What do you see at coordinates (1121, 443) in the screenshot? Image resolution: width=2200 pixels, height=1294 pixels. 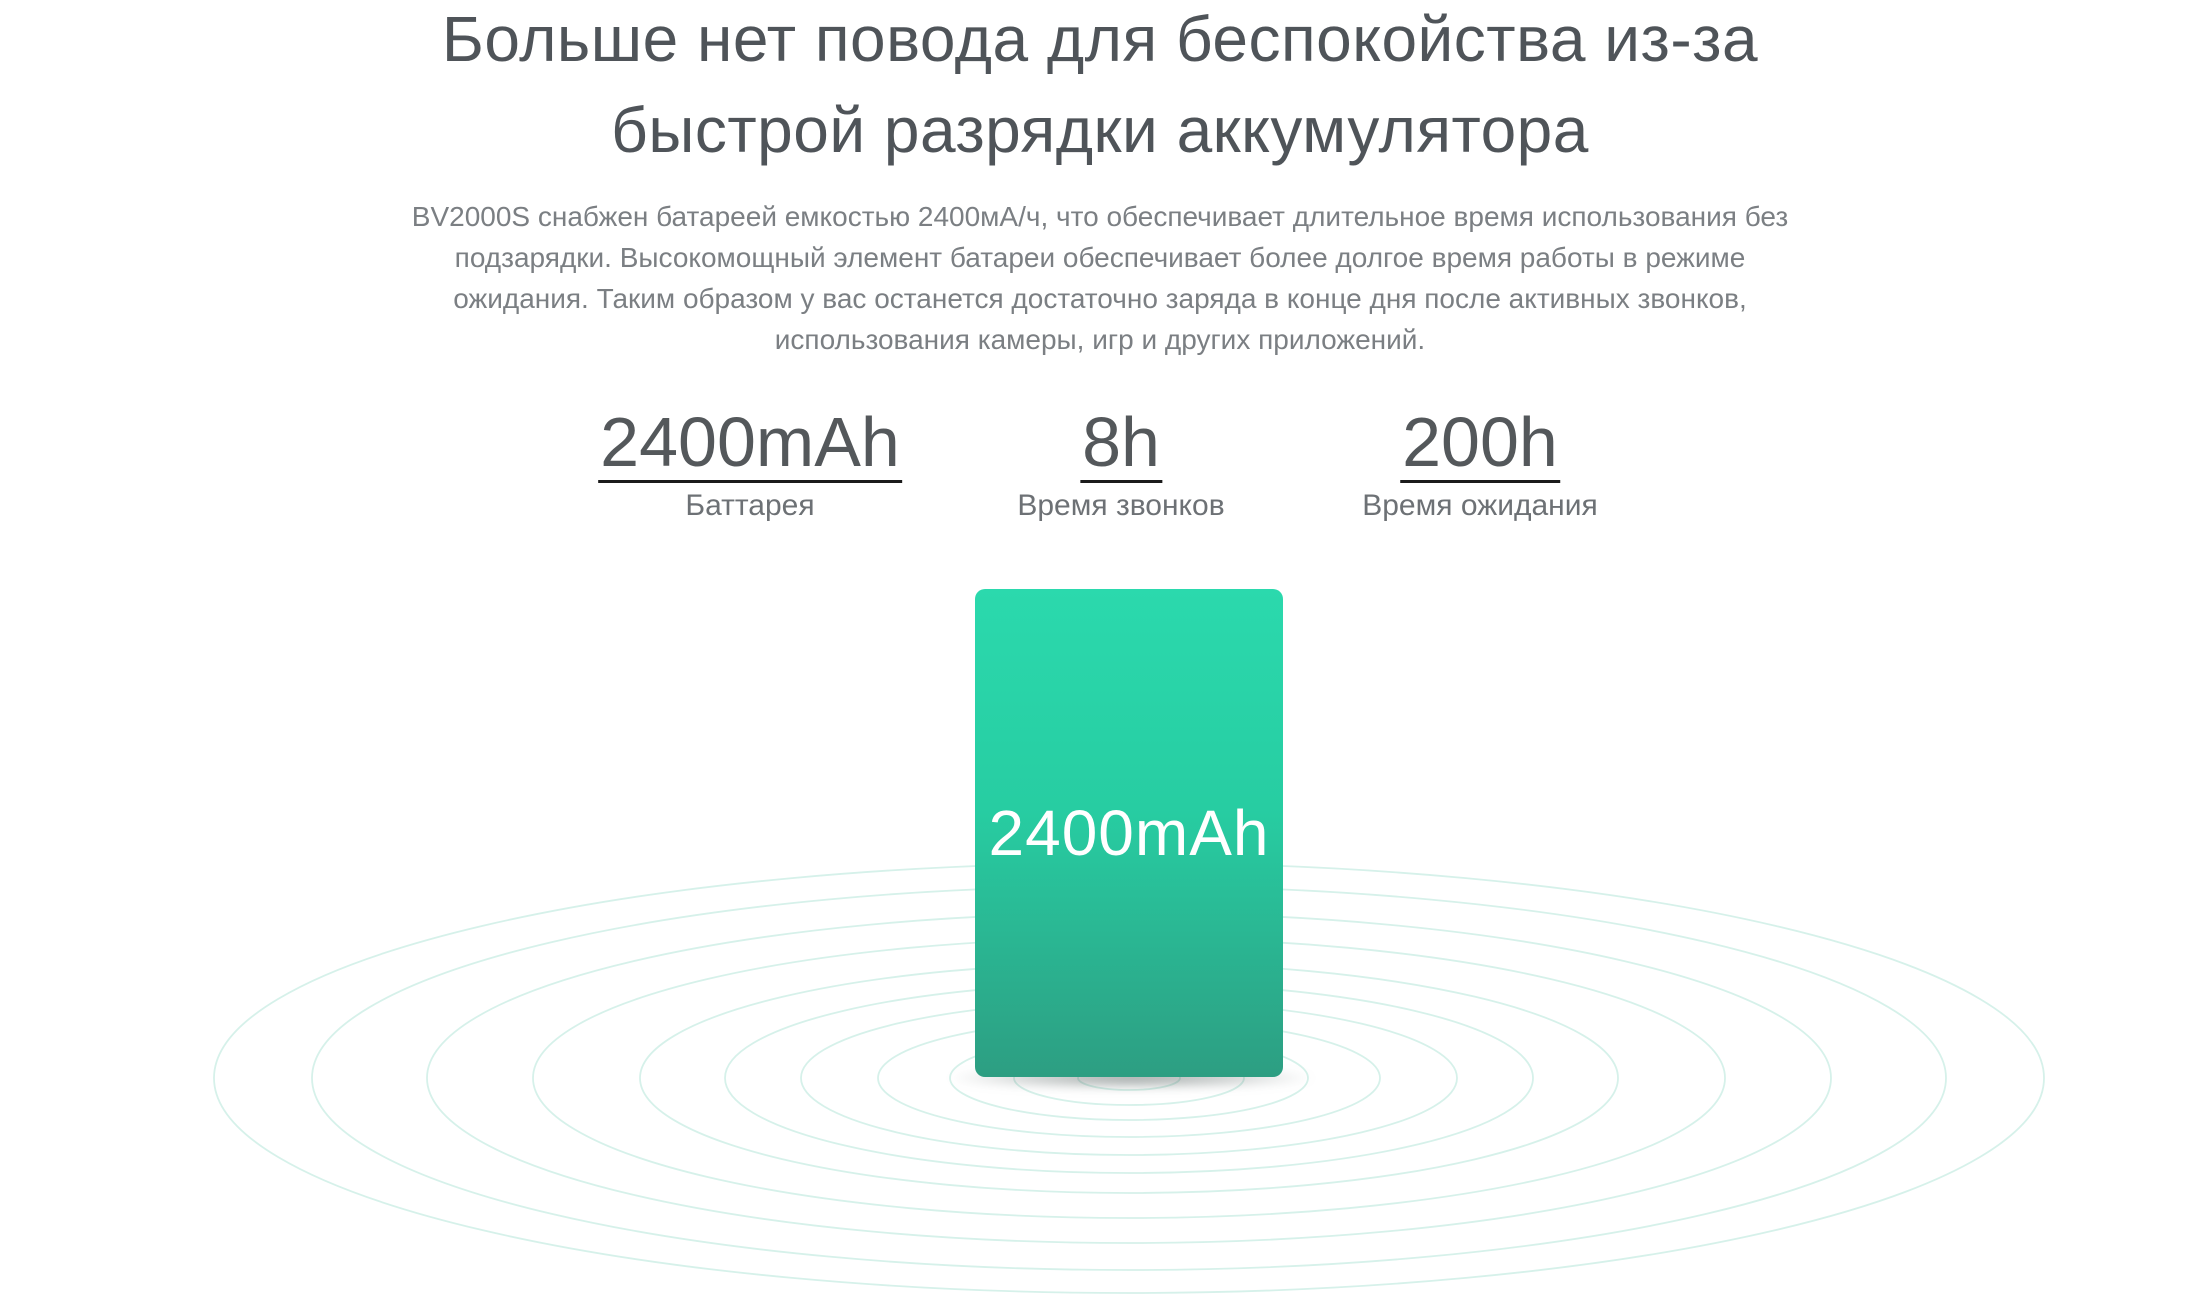 I see `stat-value: 8h` at bounding box center [1121, 443].